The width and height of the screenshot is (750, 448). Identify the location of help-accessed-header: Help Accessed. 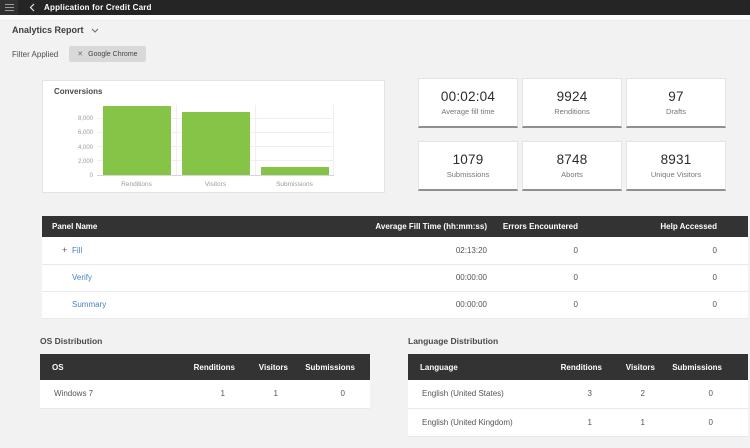
(663, 226).